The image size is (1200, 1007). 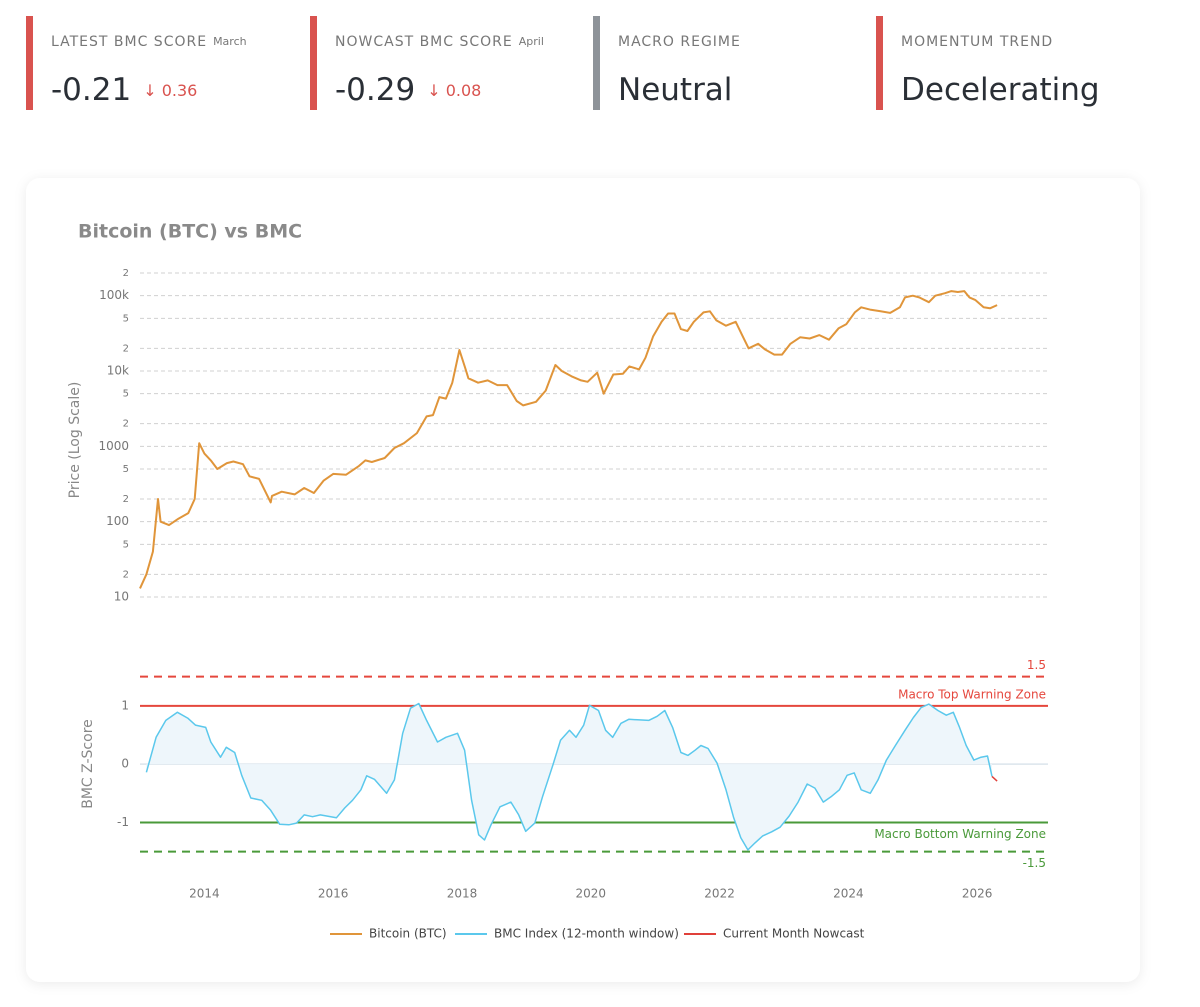 I want to click on card-change: ↓ 0.36, so click(x=170, y=90).